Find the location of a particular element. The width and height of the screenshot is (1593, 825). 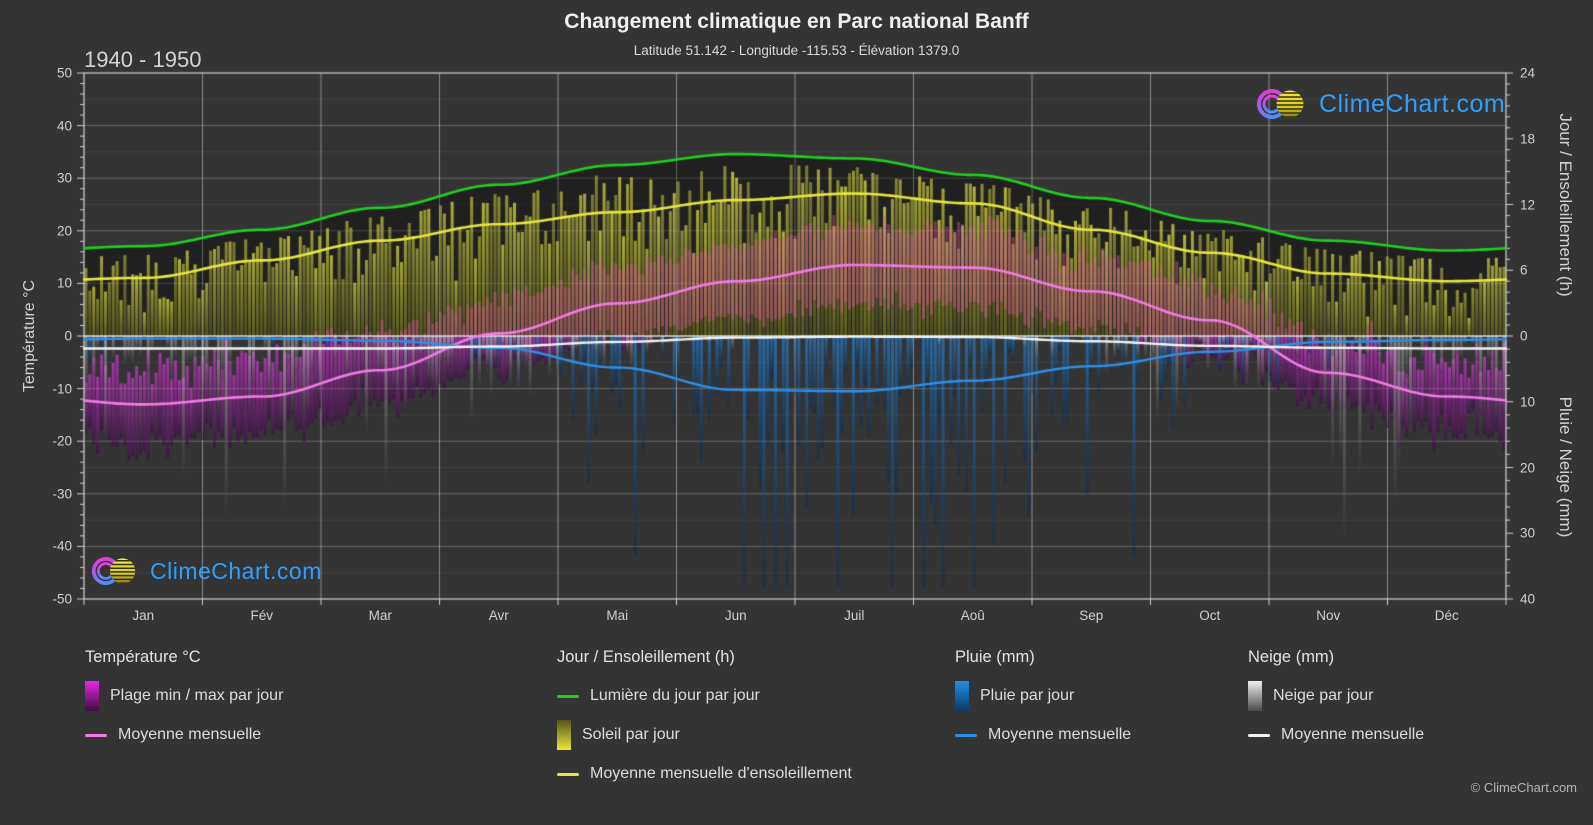

legend-group-title: Température °C is located at coordinates (143, 657).